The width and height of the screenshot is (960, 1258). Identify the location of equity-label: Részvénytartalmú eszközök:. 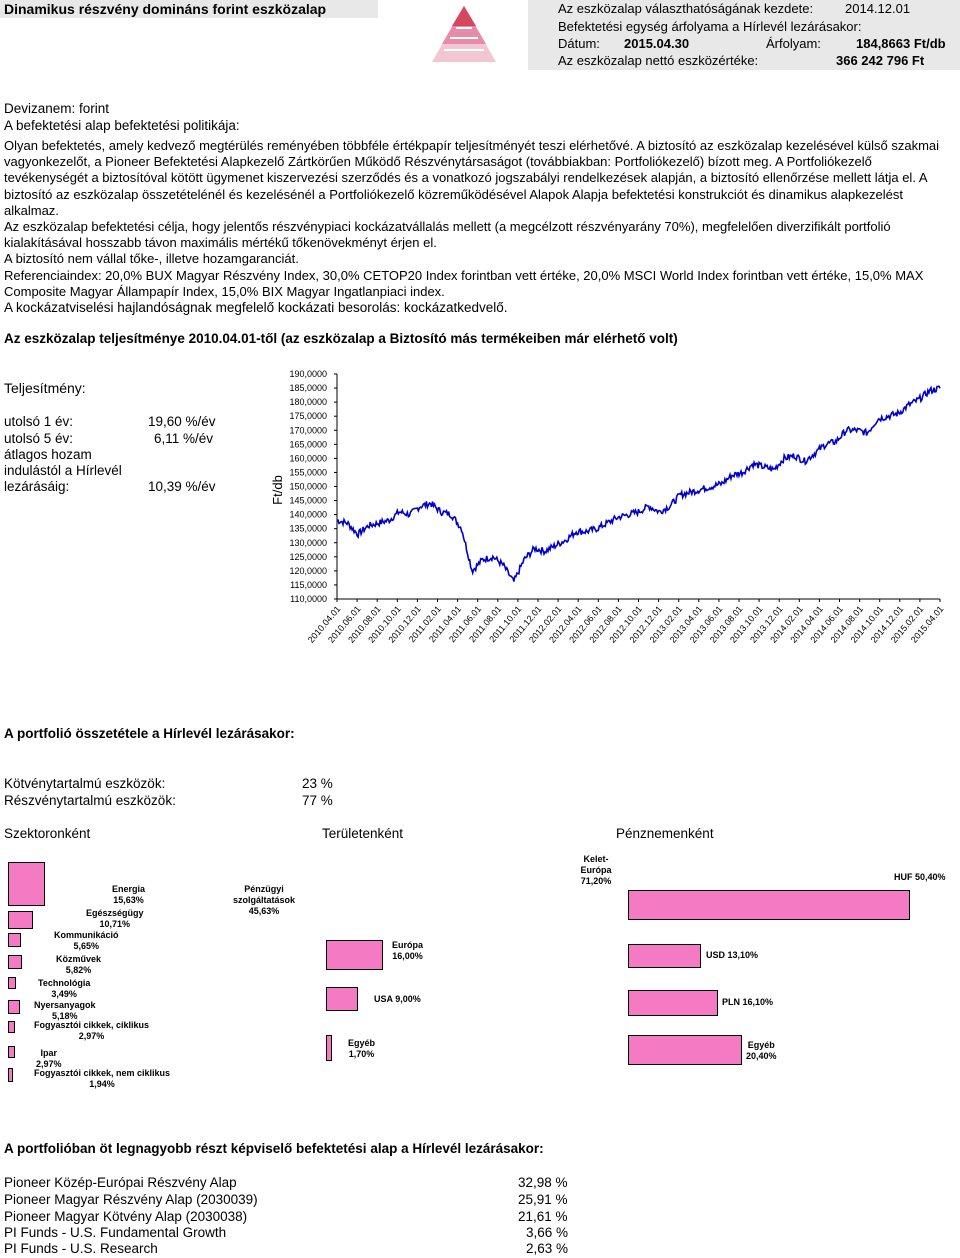
(90, 800).